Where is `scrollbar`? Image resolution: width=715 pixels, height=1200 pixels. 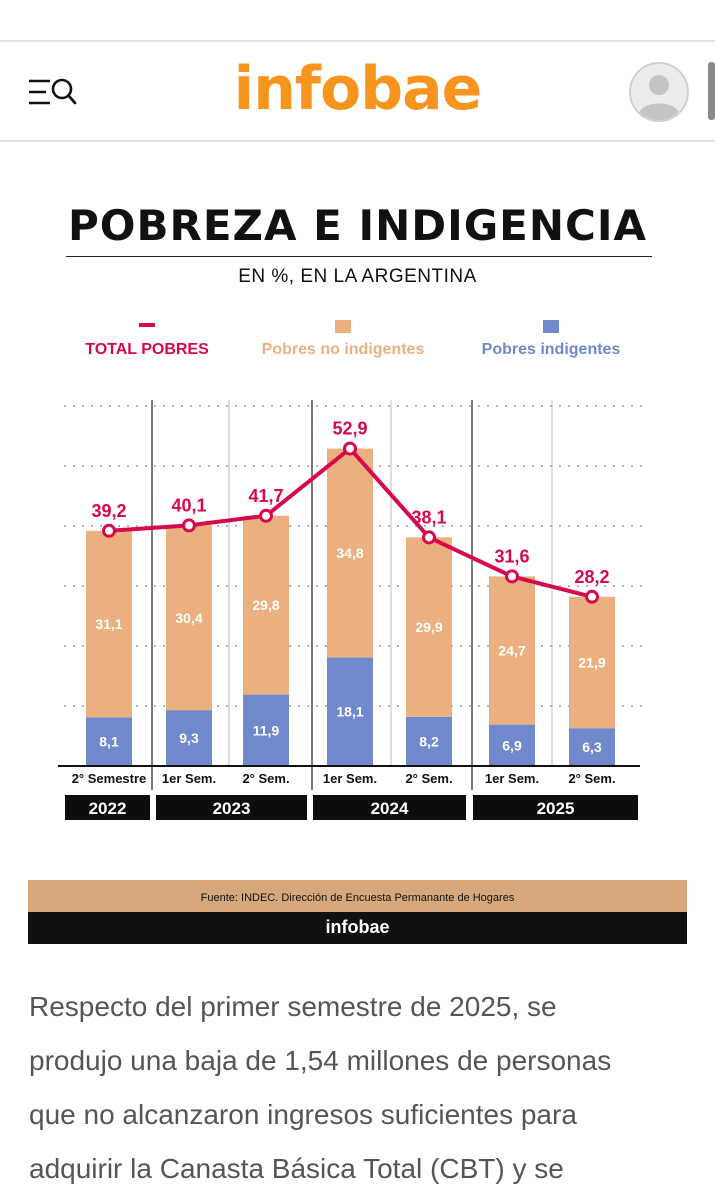
scrollbar is located at coordinates (711, 91).